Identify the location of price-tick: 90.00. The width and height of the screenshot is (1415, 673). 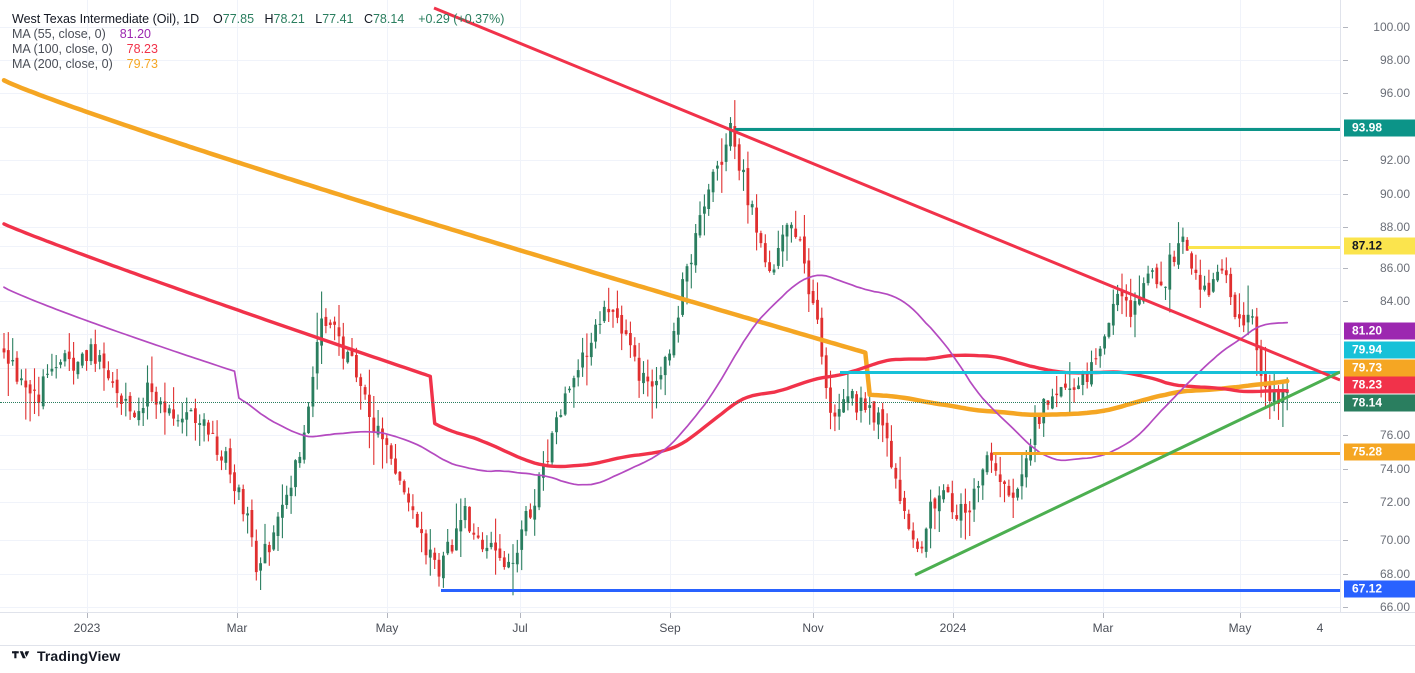
(1394, 194).